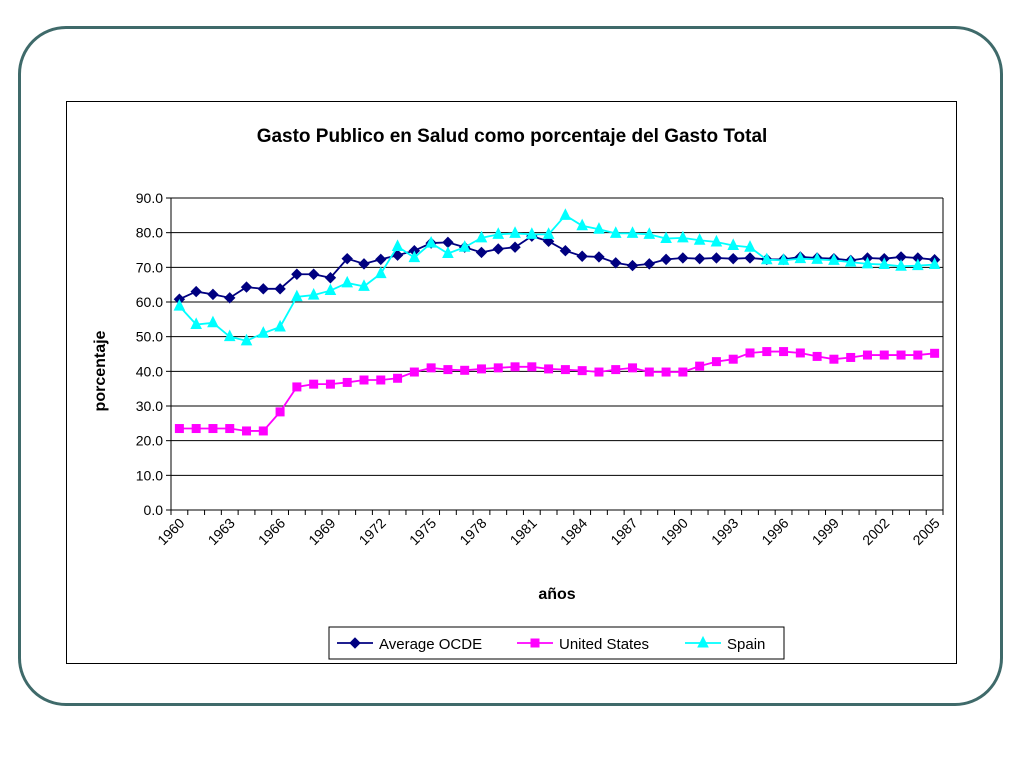 This screenshot has width=1024, height=768. Describe the element at coordinates (875, 531) in the screenshot. I see `x-tick-label: 2002` at that location.